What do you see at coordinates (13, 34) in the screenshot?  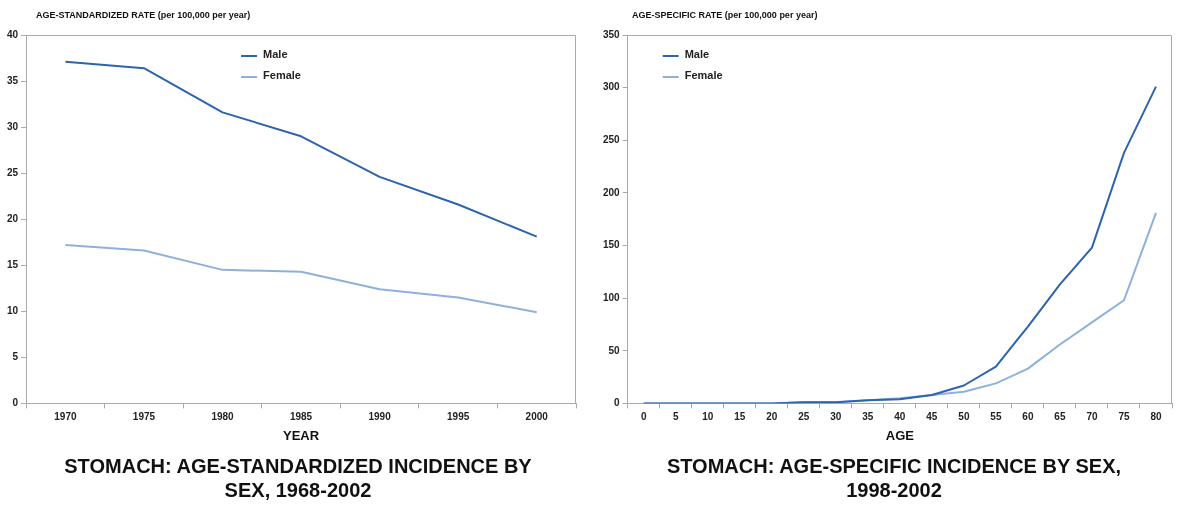 I see `y-tick-label: 40` at bounding box center [13, 34].